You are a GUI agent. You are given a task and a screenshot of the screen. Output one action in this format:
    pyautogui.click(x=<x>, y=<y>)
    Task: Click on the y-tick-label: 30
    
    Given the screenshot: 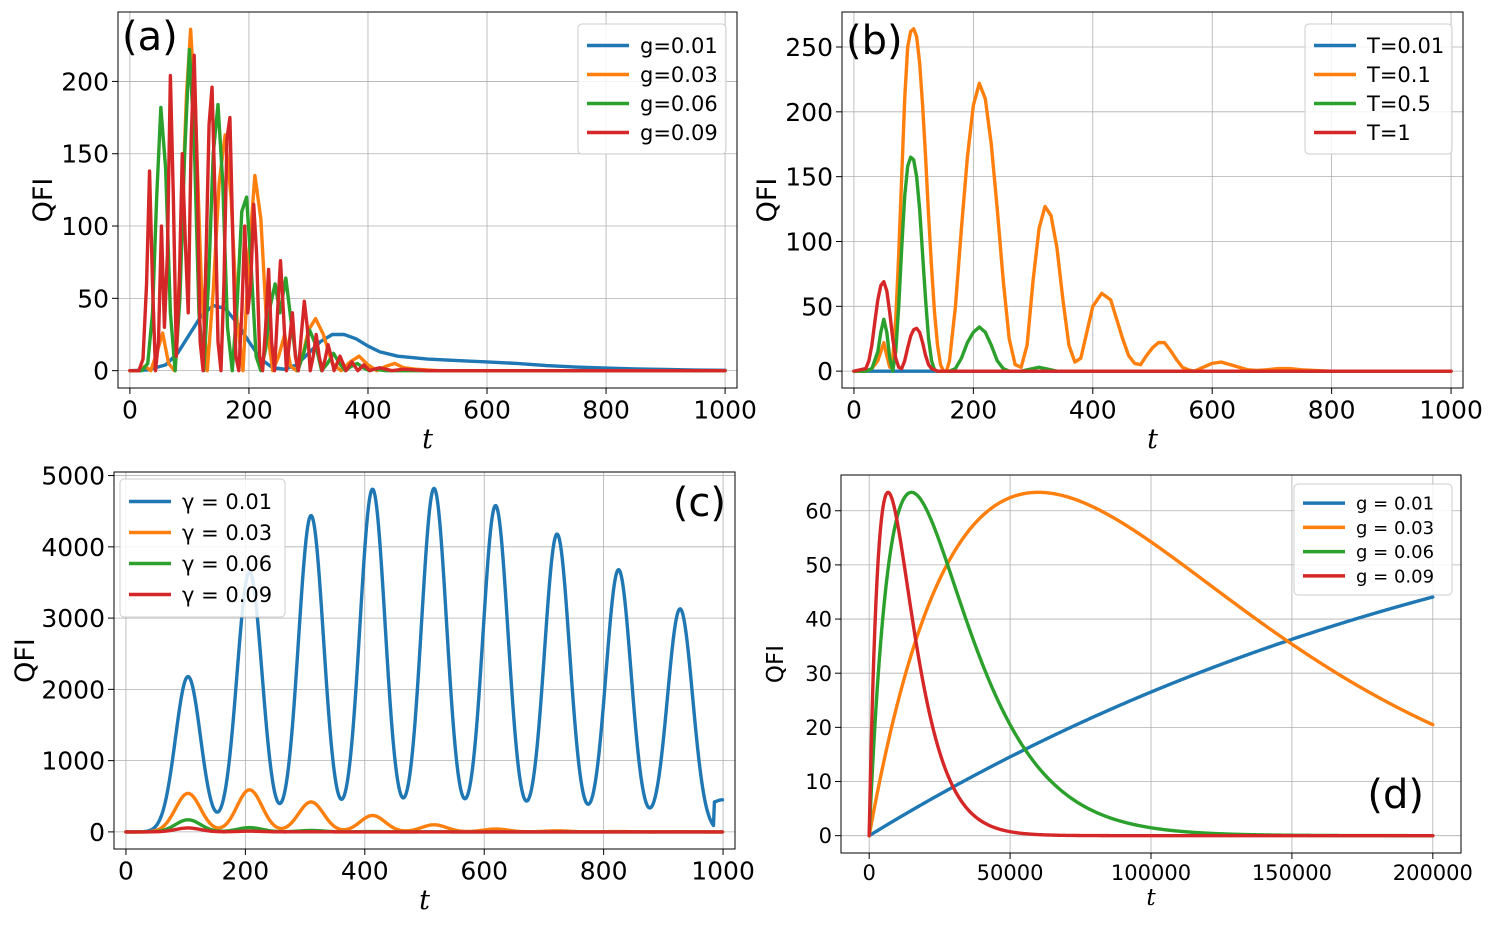 What is the action you would take?
    pyautogui.click(x=818, y=674)
    